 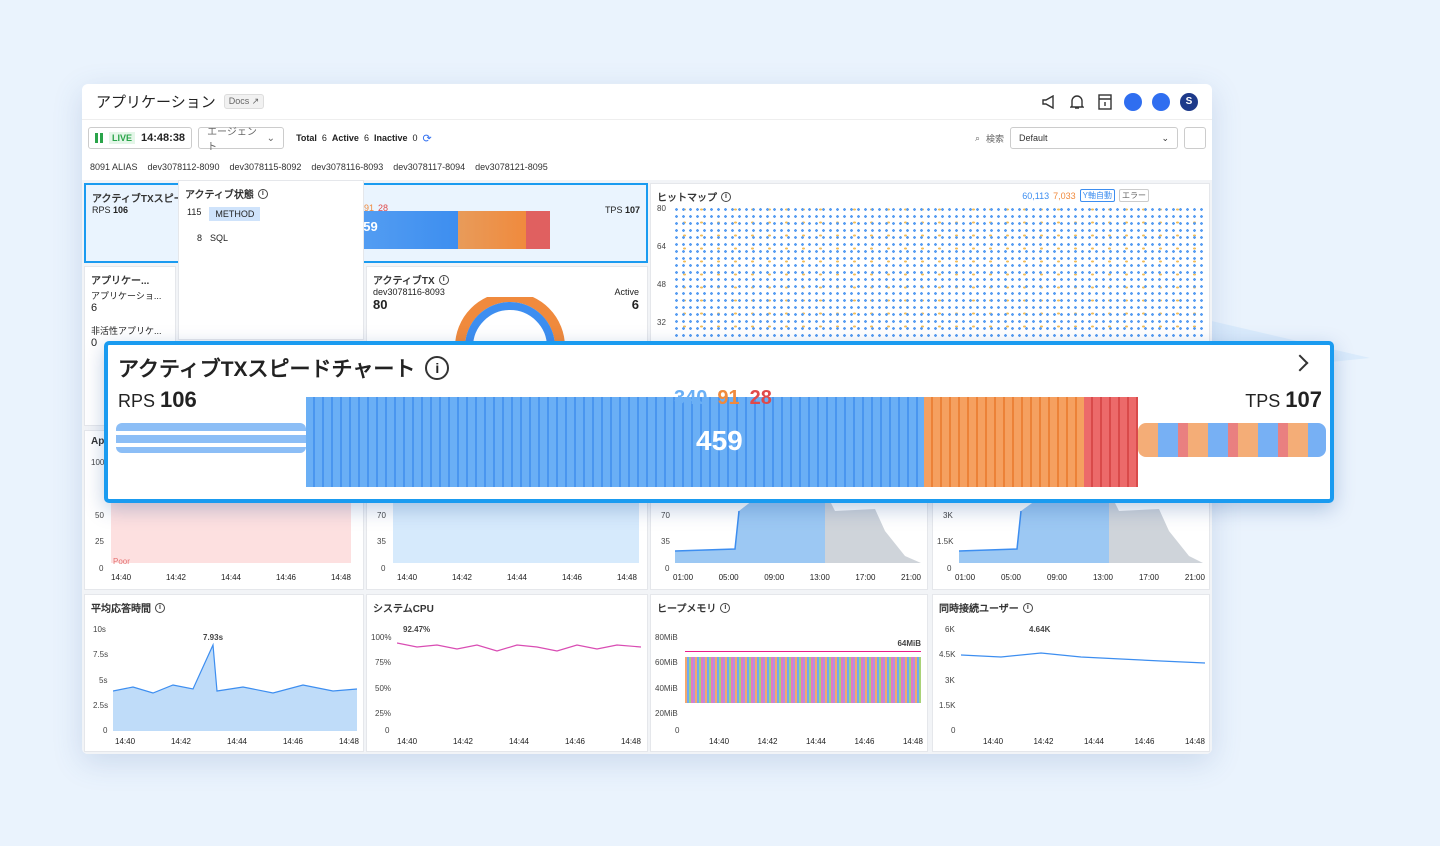 What do you see at coordinates (381, 637) in the screenshot?
I see `y-tick: 100%` at bounding box center [381, 637].